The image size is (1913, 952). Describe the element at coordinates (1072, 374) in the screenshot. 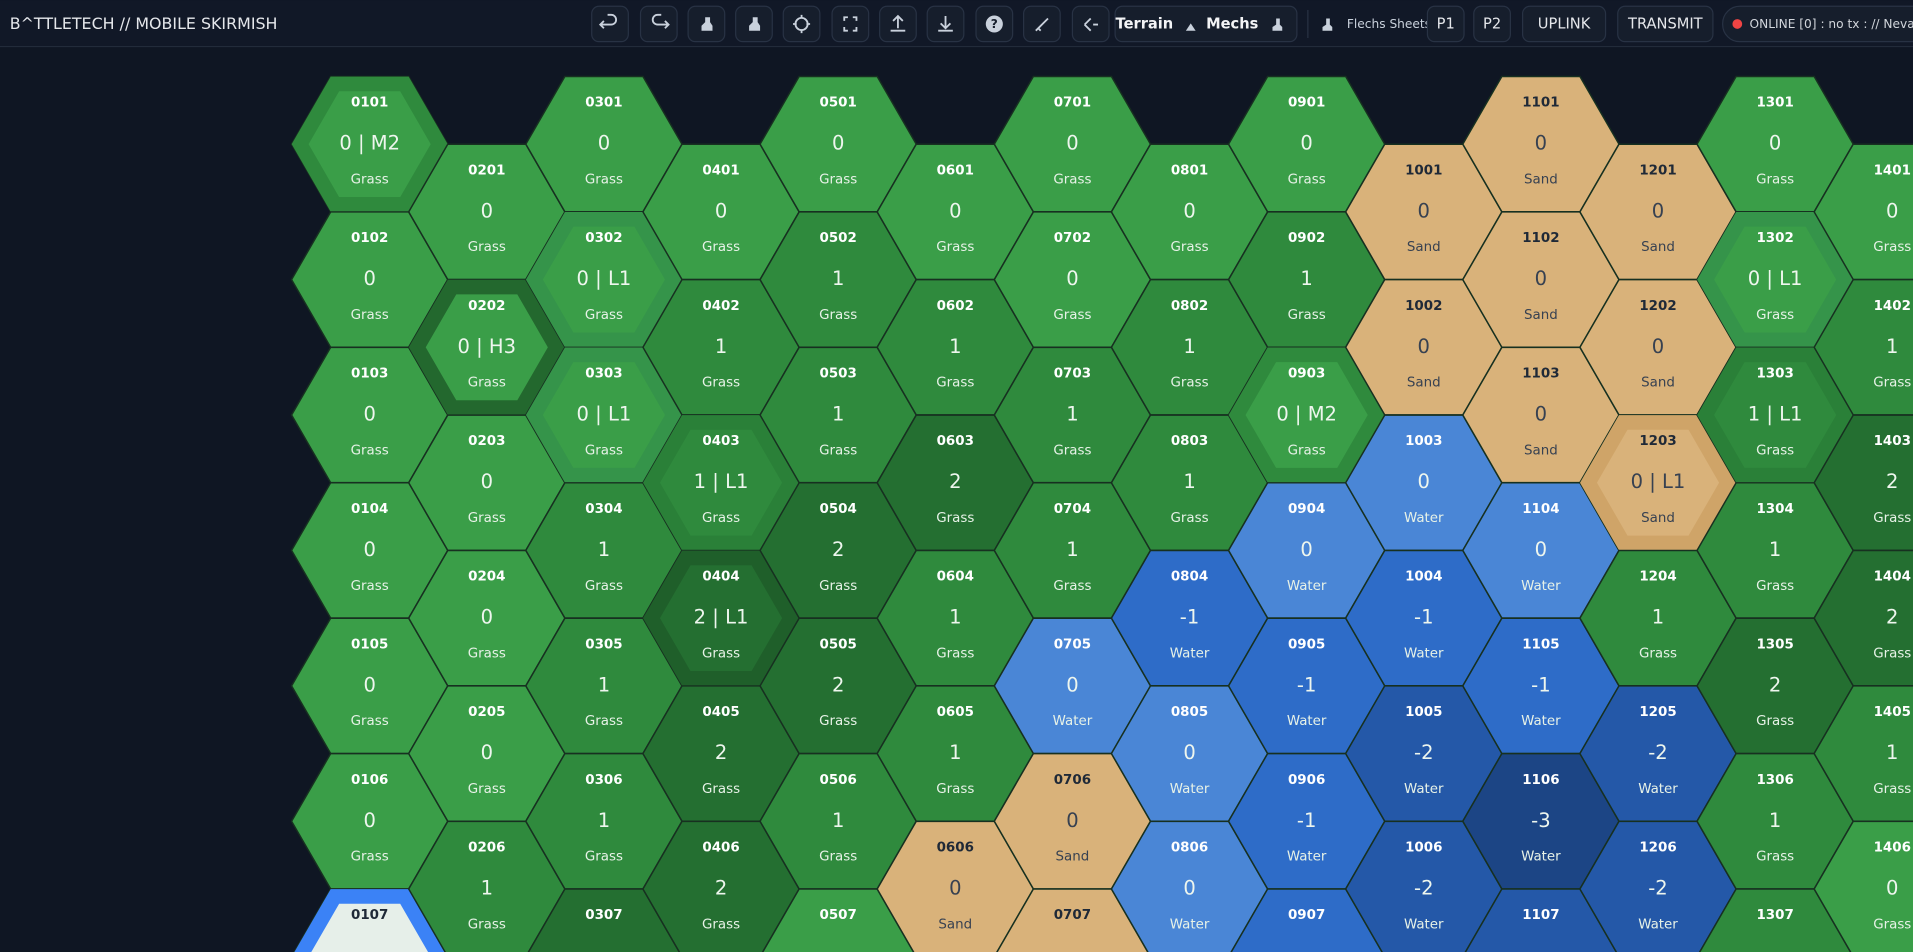

I see `hex-id: 0703` at that location.